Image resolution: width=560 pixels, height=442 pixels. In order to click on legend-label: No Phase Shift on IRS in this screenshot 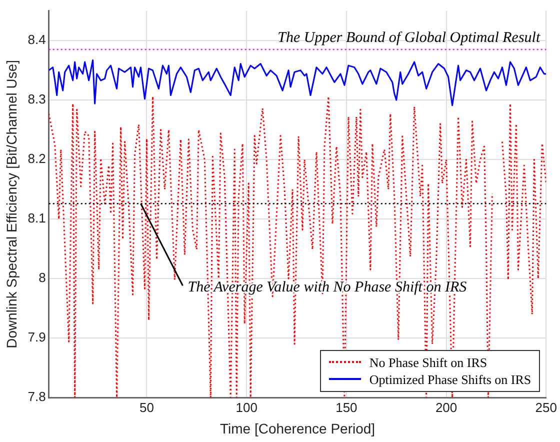, I will do `click(428, 362)`.